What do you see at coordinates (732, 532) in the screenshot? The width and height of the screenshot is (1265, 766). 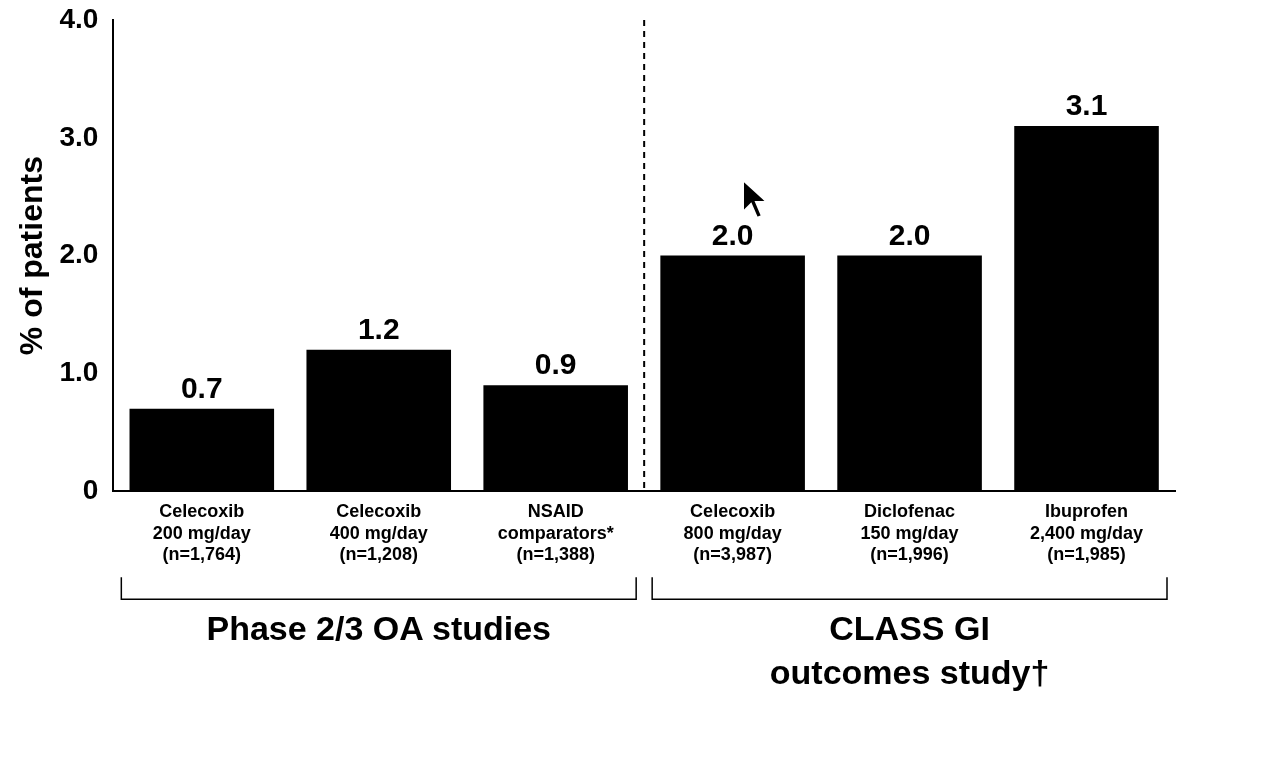 I see `x-tick-label: Celecoxib 800 mg/day (n=3,987)` at bounding box center [732, 532].